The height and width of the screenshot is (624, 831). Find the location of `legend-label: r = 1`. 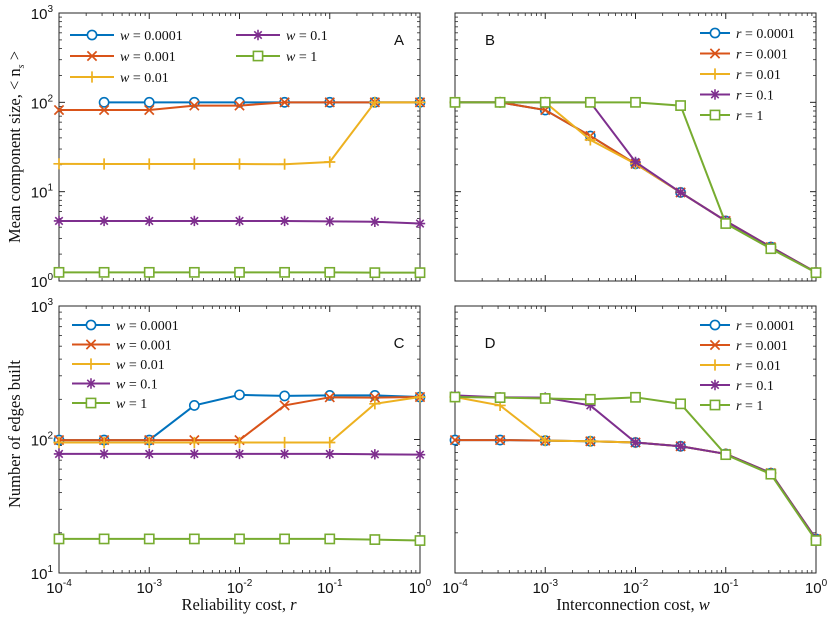

legend-label: r = 1 is located at coordinates (749, 116).